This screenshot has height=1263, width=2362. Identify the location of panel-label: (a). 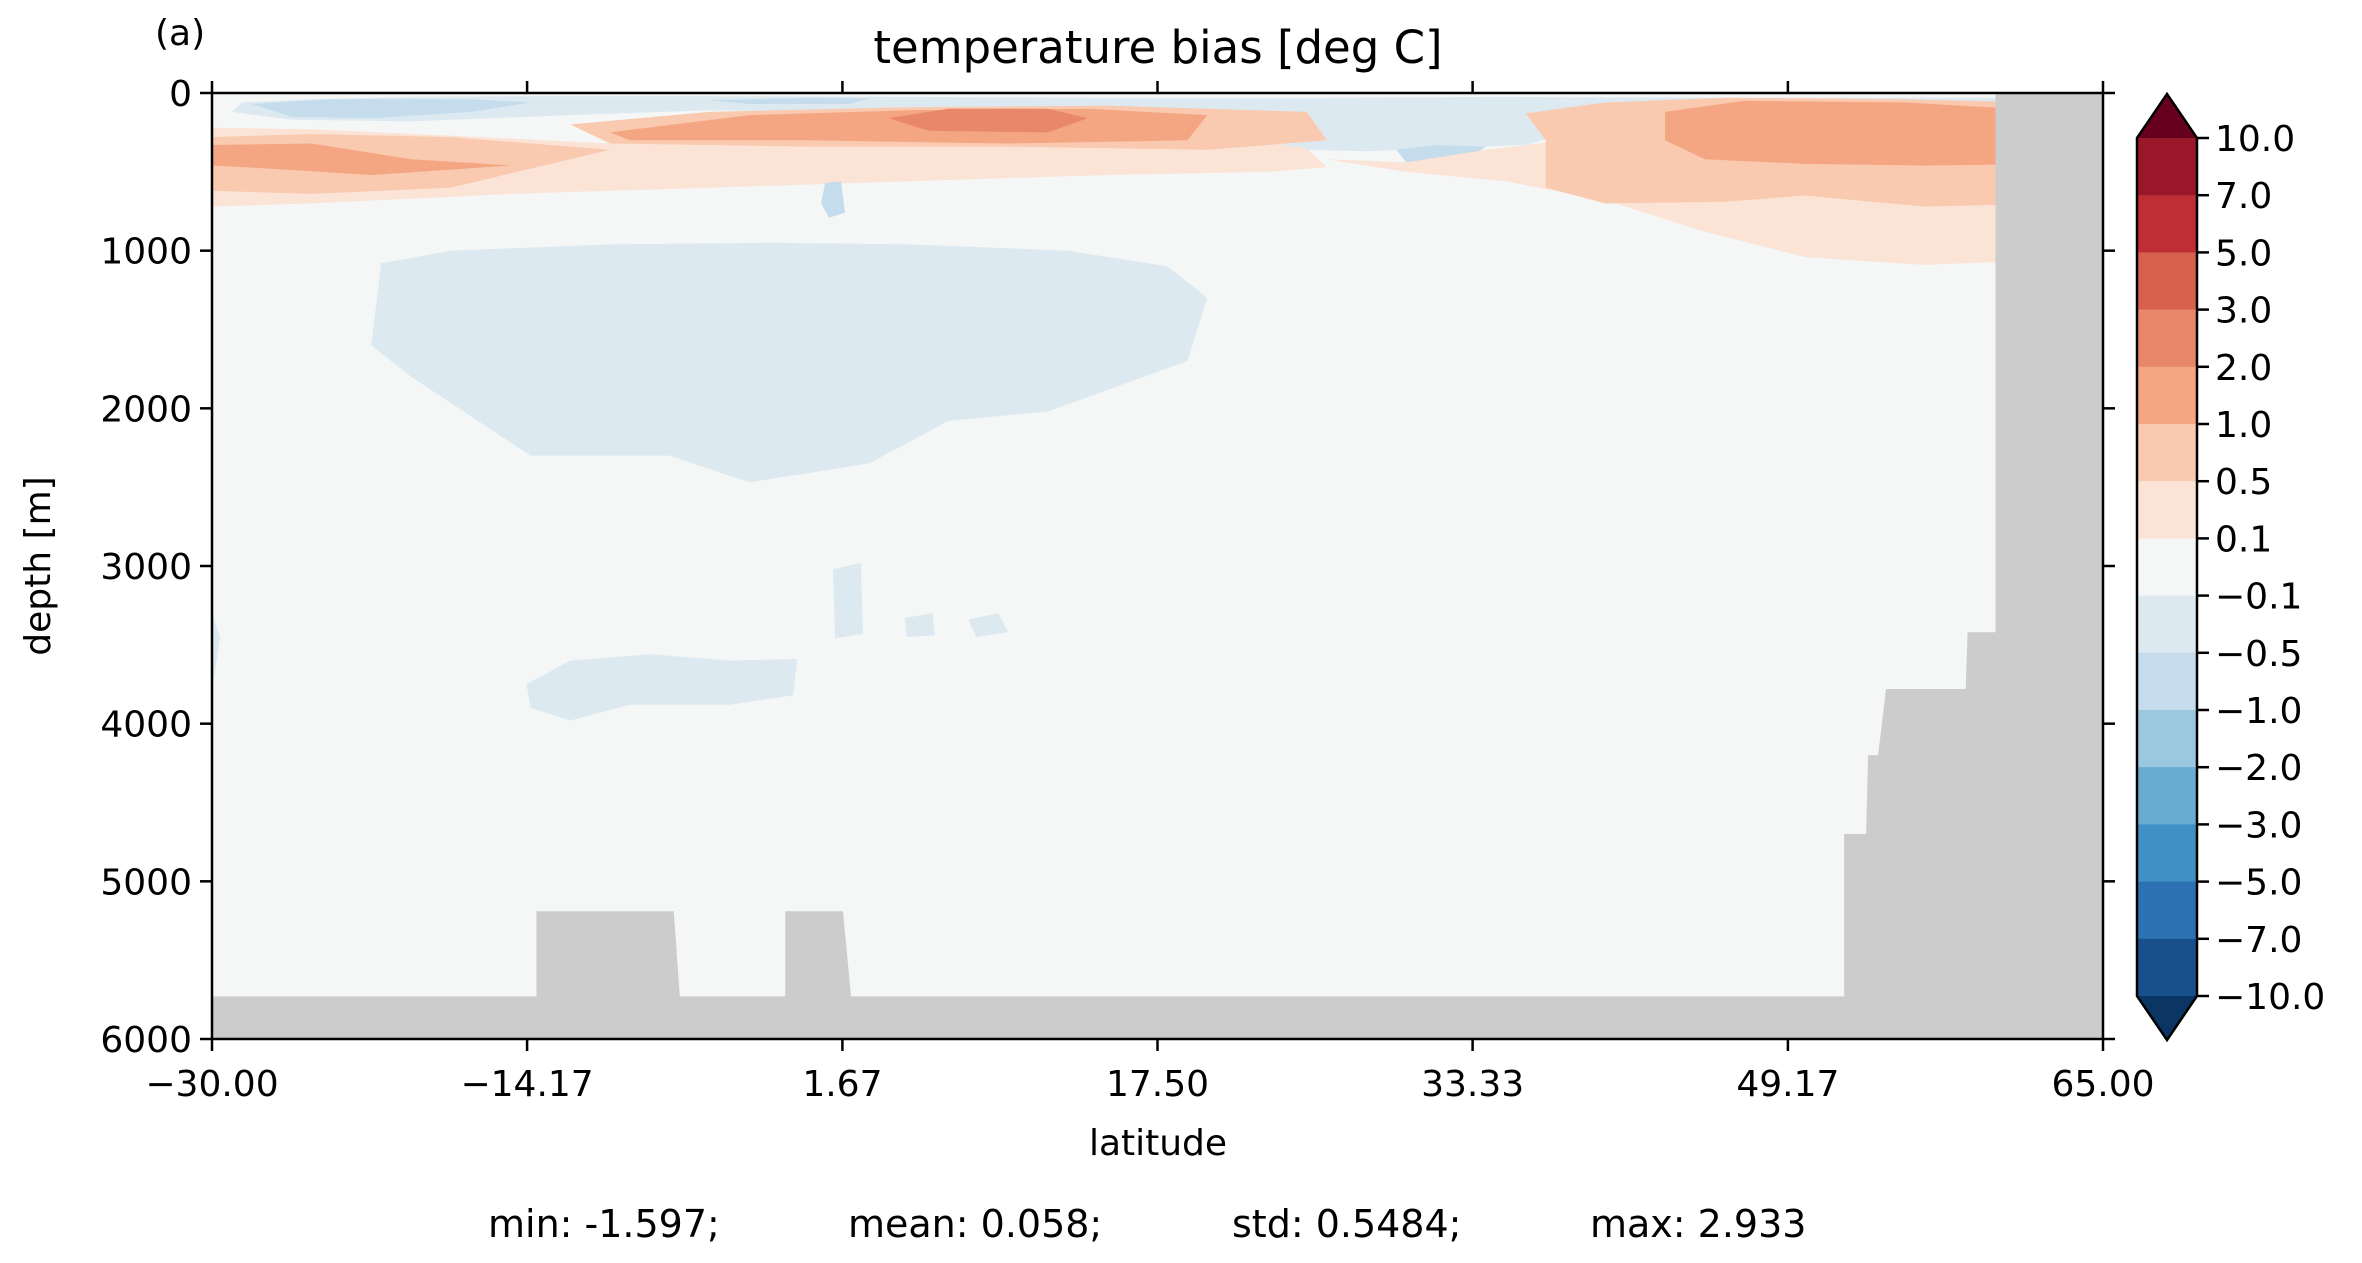
(180, 33).